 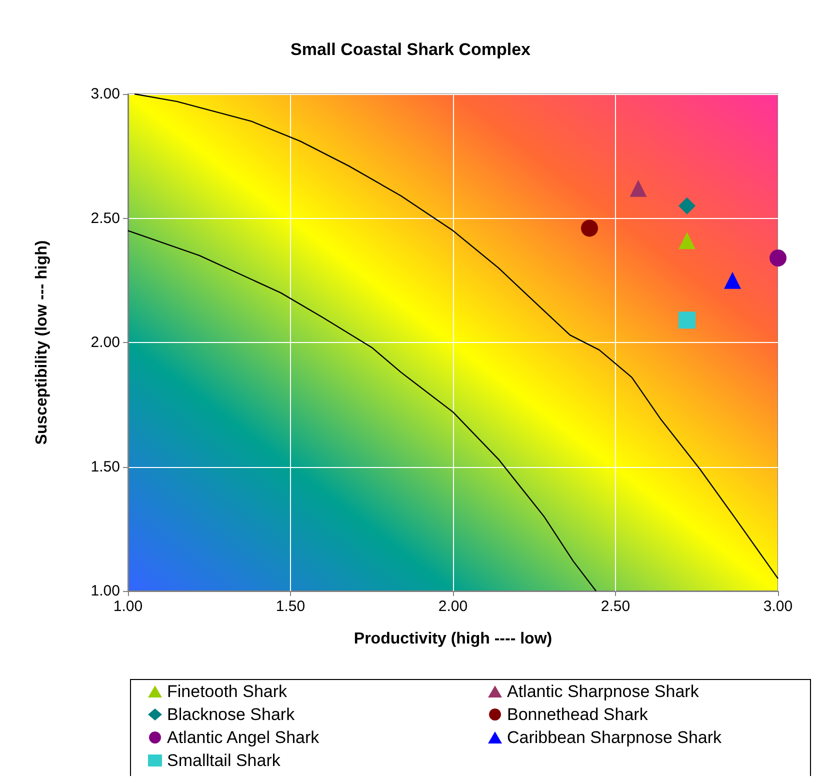 What do you see at coordinates (778, 606) in the screenshot?
I see `x-tick-label: 3.00` at bounding box center [778, 606].